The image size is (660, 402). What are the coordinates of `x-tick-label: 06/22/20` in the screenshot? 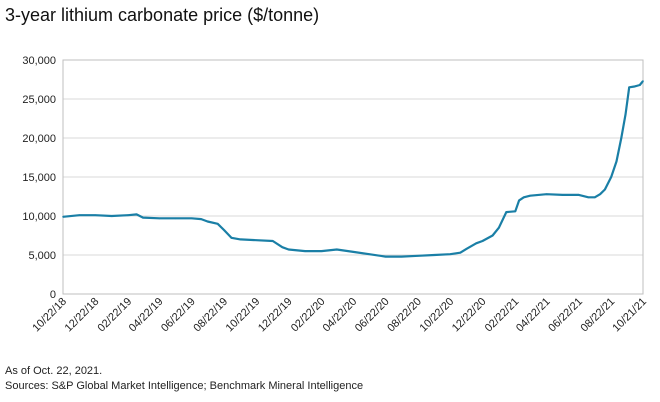 It's located at (372, 315).